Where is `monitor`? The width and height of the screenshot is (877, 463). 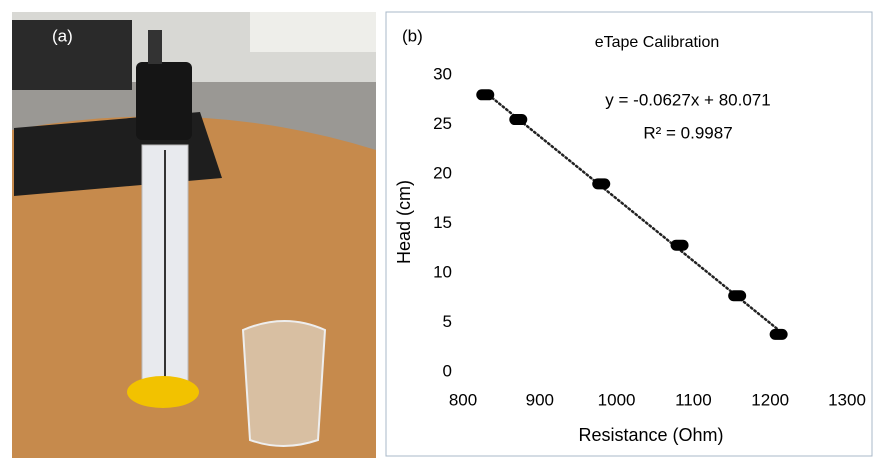 monitor is located at coordinates (72, 55).